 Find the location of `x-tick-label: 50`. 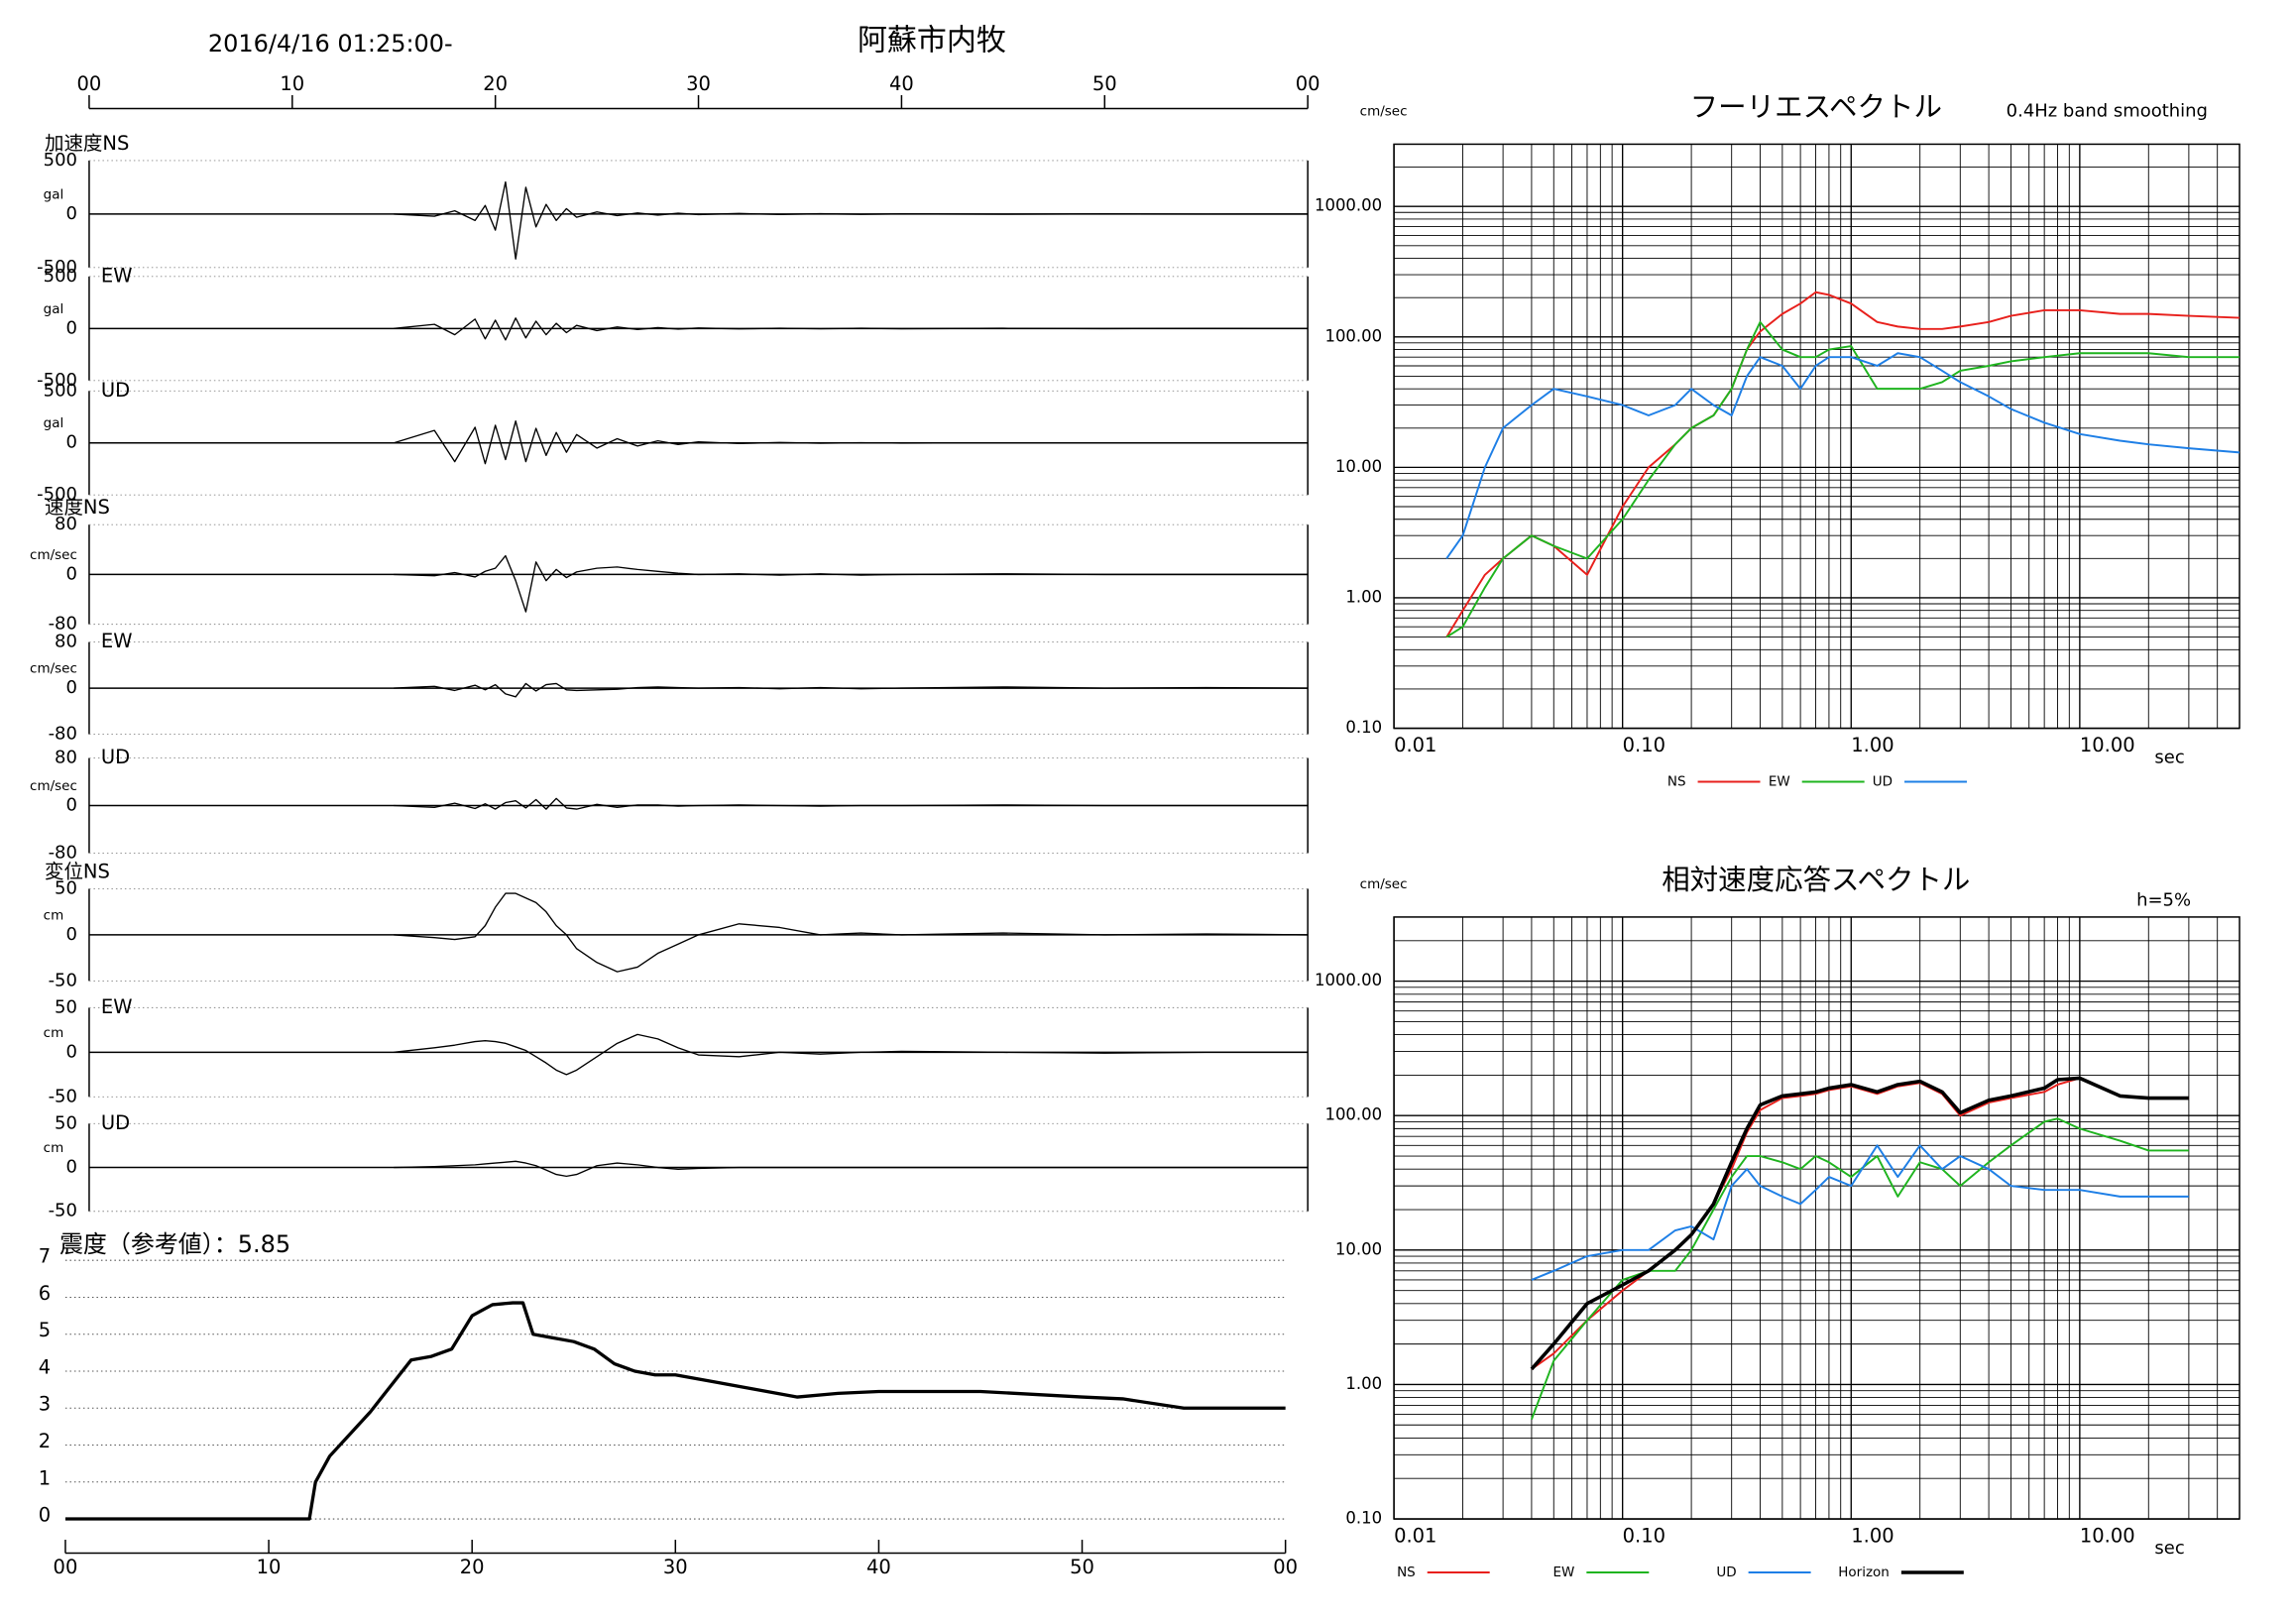

x-tick-label: 50 is located at coordinates (1105, 83).